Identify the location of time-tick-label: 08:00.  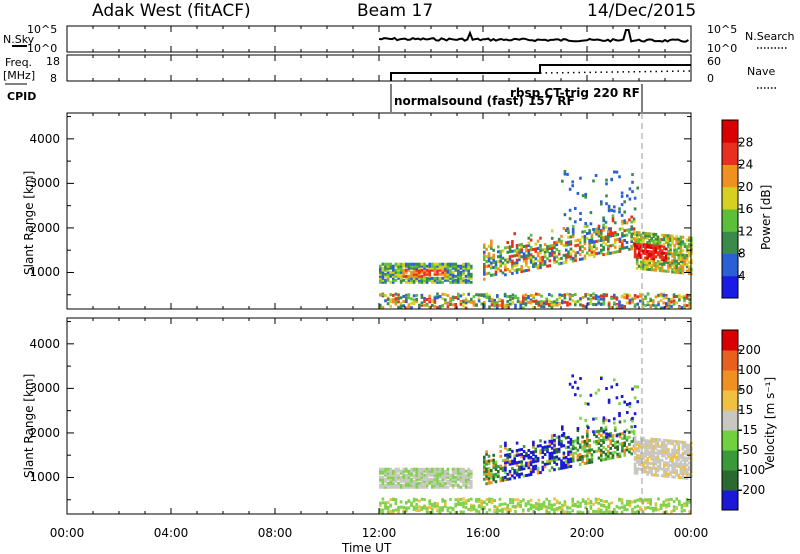
(275, 533).